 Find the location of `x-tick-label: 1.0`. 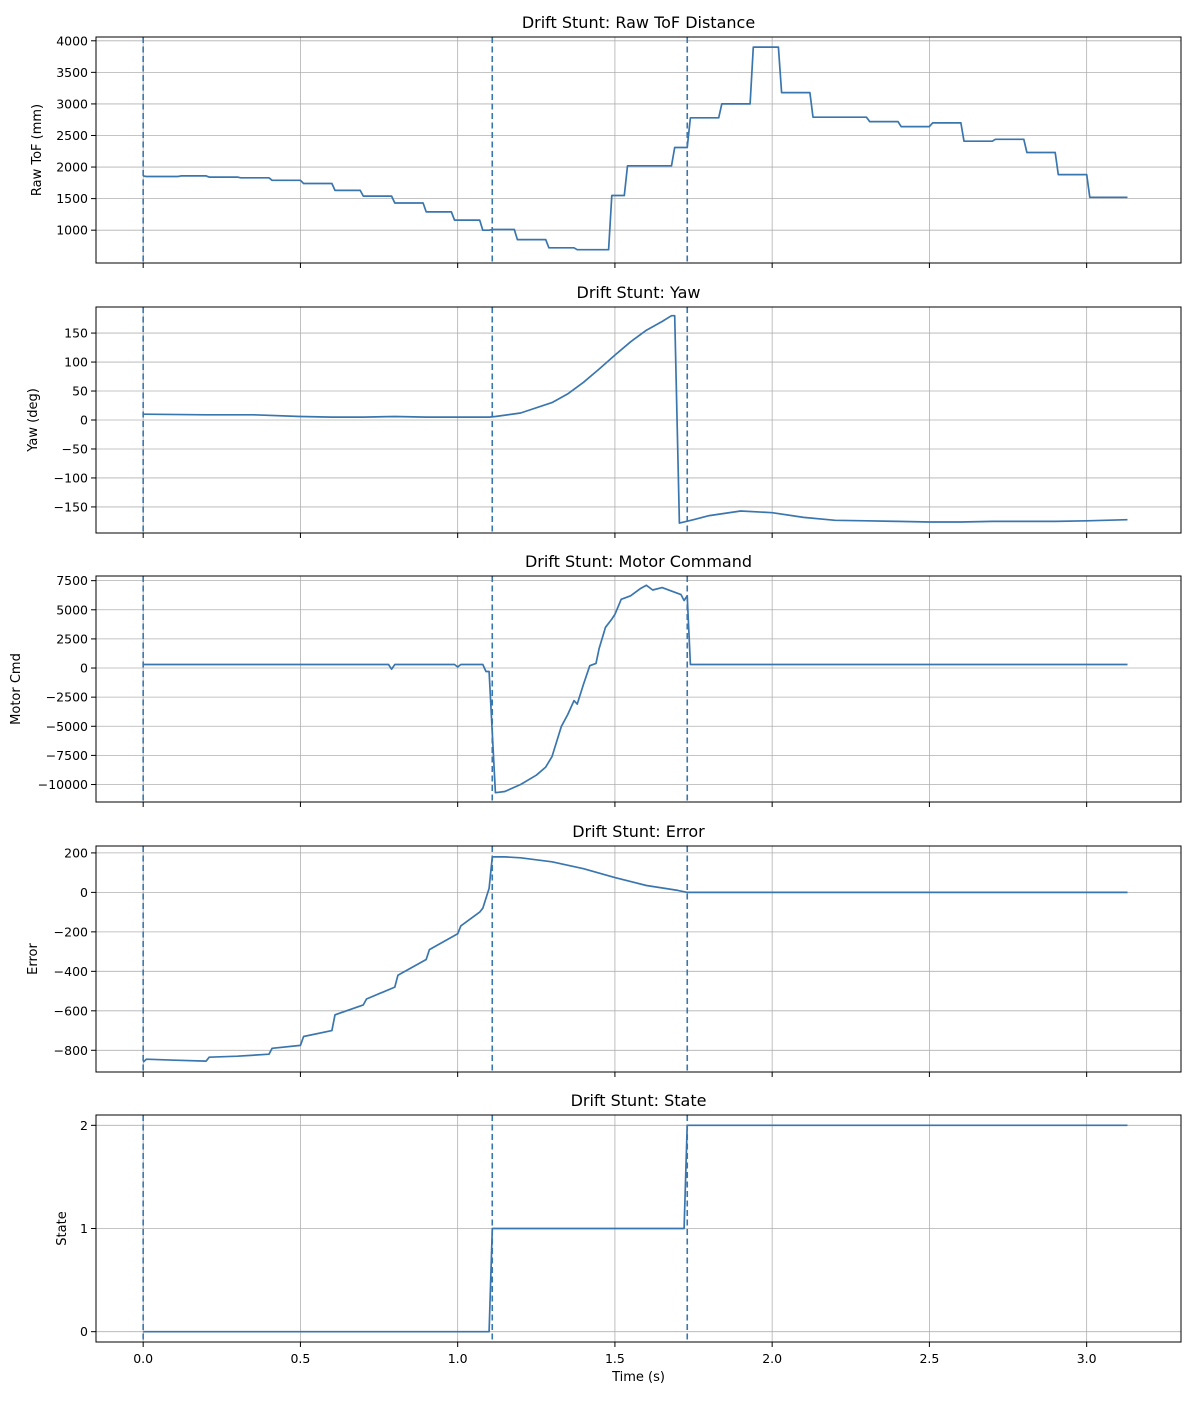

x-tick-label: 1.0 is located at coordinates (458, 1358).